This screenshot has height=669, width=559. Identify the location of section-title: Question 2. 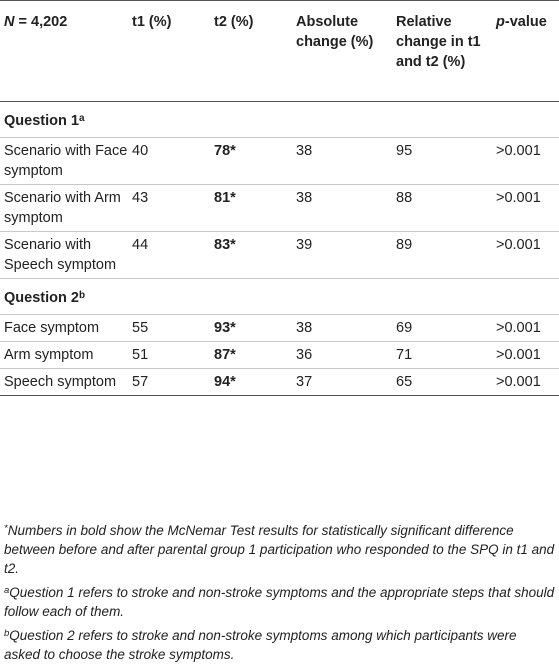
(41, 298).